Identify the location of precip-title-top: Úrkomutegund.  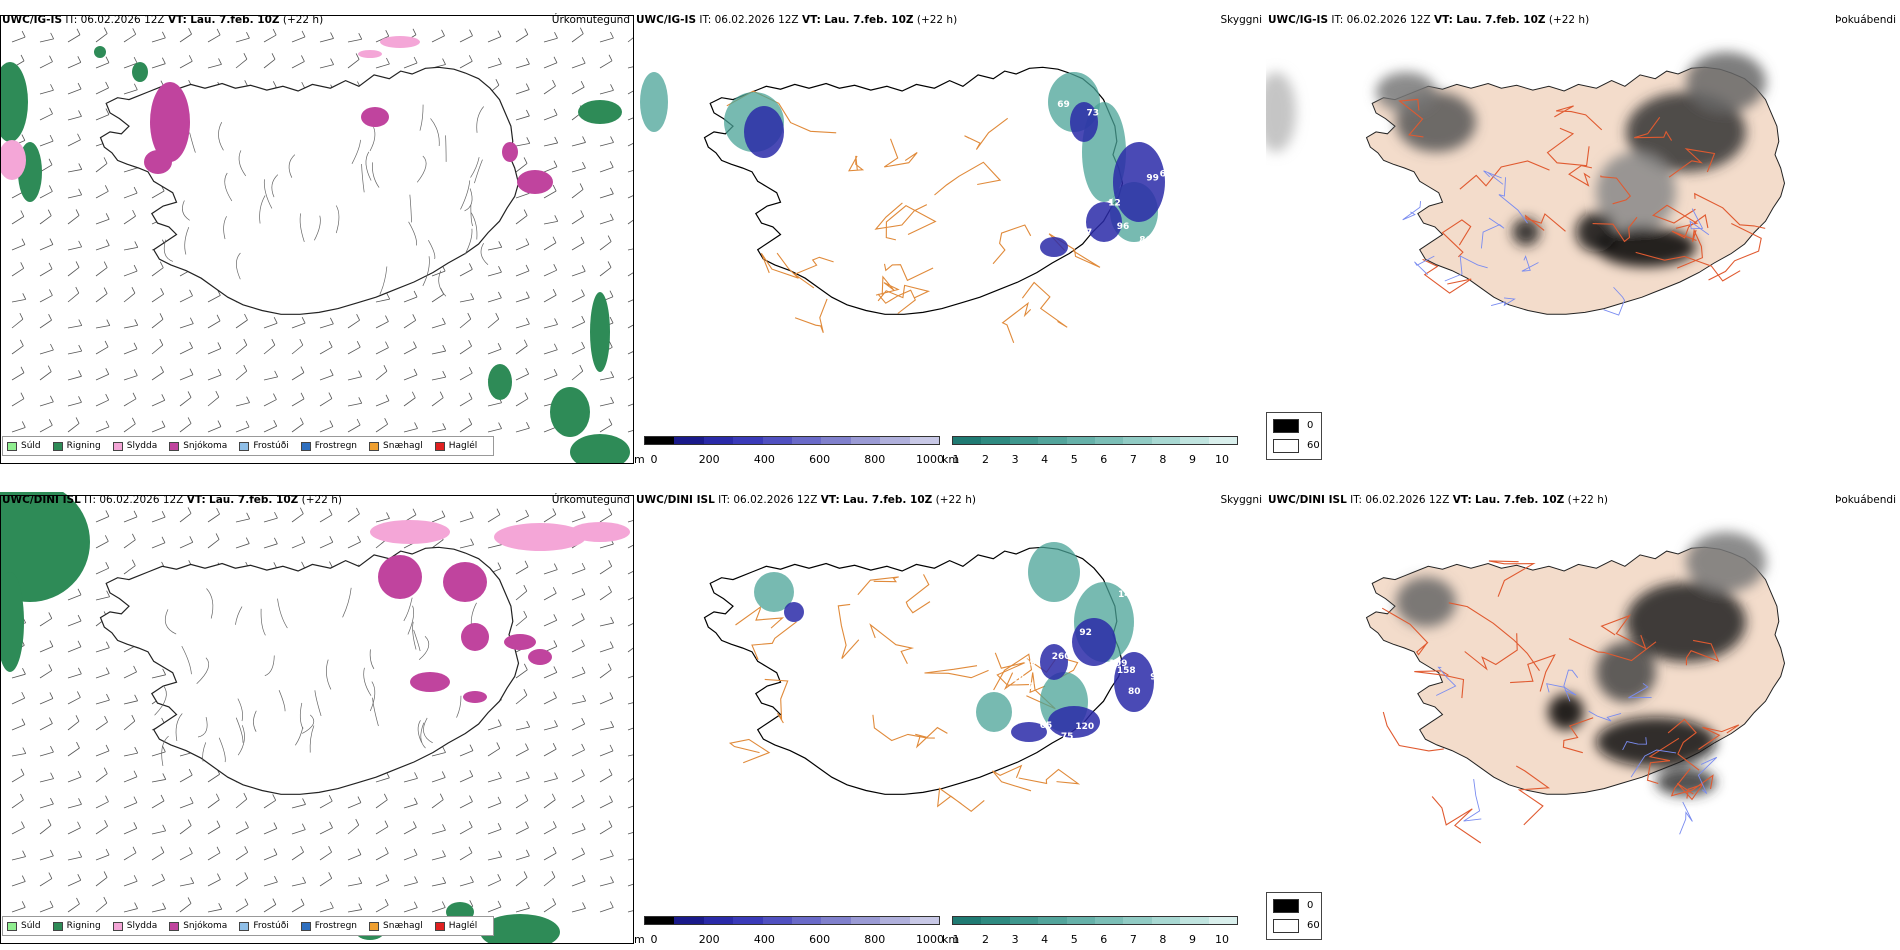
(590, 20).